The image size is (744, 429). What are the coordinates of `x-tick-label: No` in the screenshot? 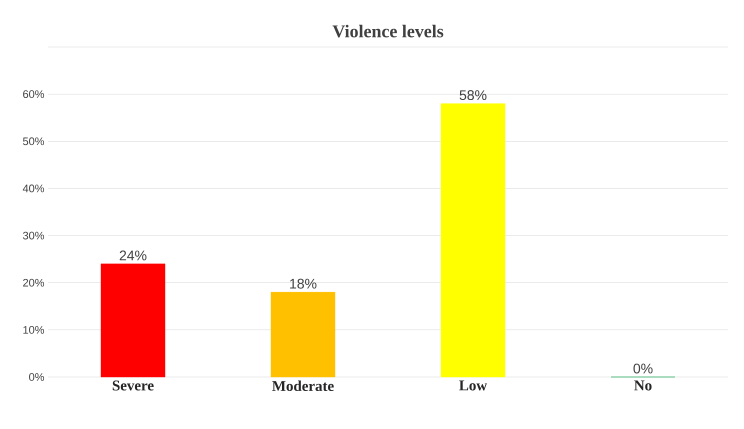 It's located at (643, 385).